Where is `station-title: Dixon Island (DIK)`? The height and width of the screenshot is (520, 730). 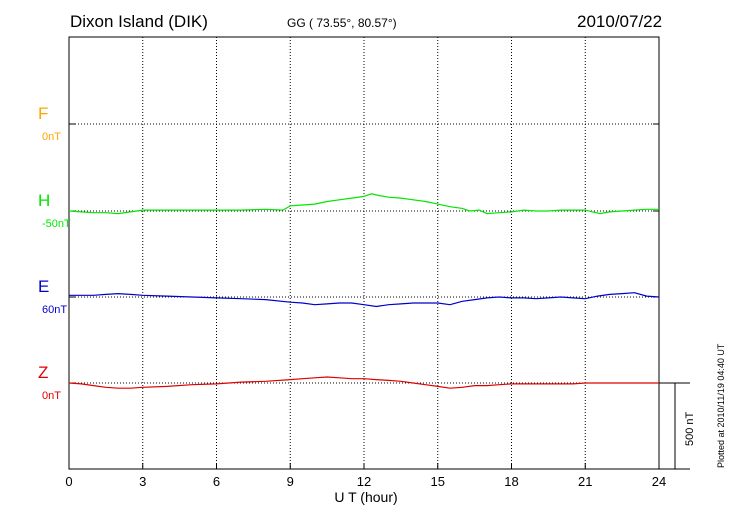 station-title: Dixon Island (DIK) is located at coordinates (139, 21).